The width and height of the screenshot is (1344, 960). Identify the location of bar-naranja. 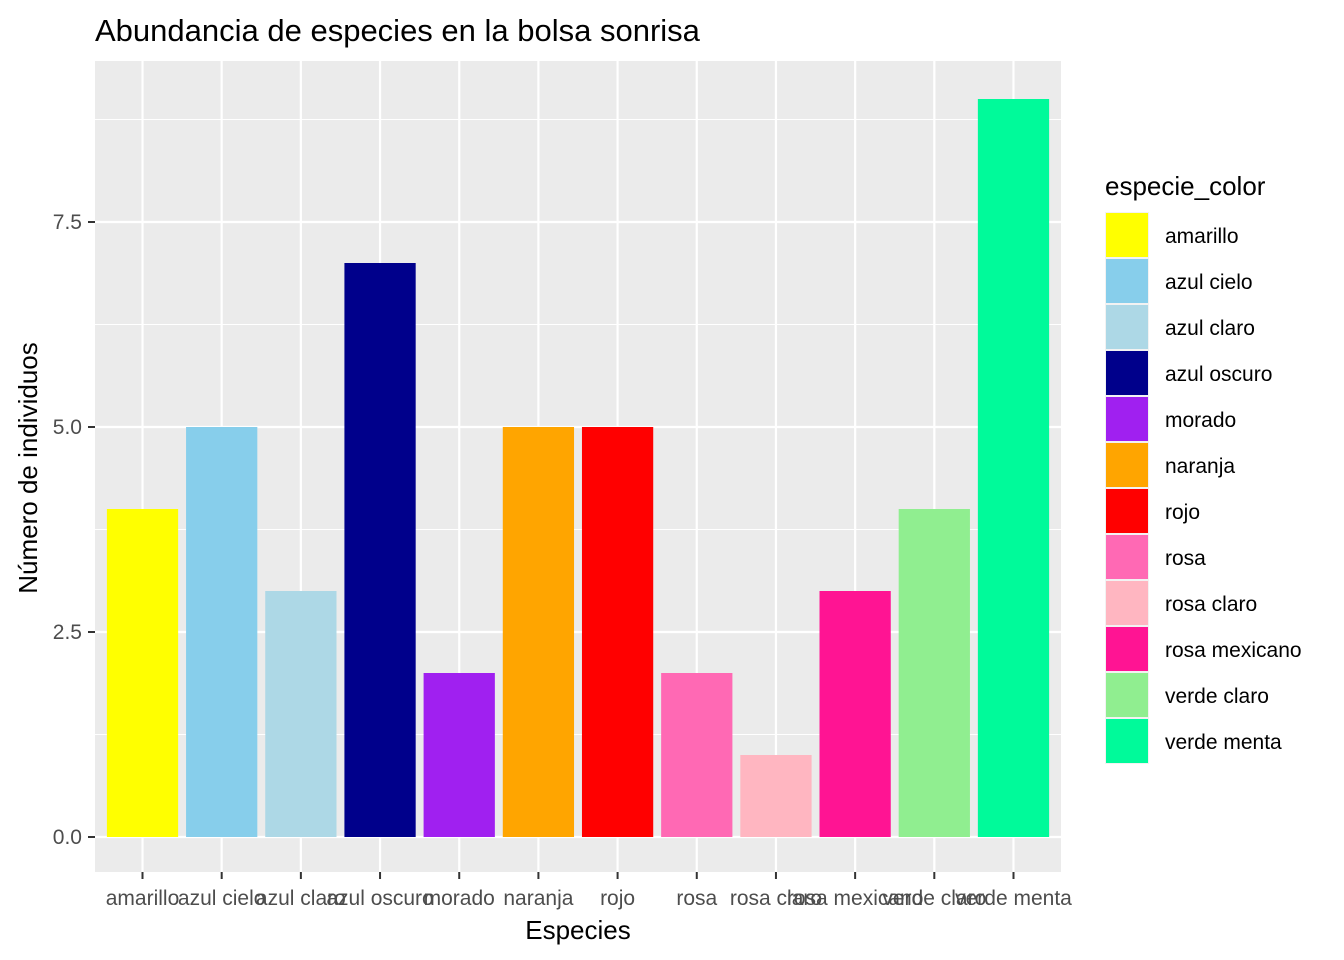
(538, 632).